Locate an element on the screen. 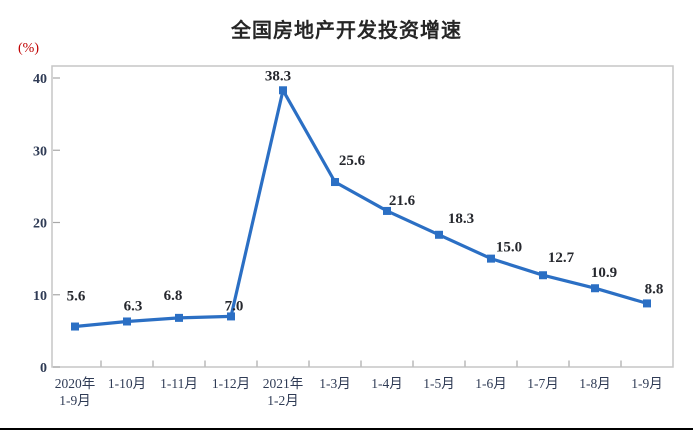 This screenshot has width=693, height=435. x-category-label: 1-4月 is located at coordinates (387, 383).